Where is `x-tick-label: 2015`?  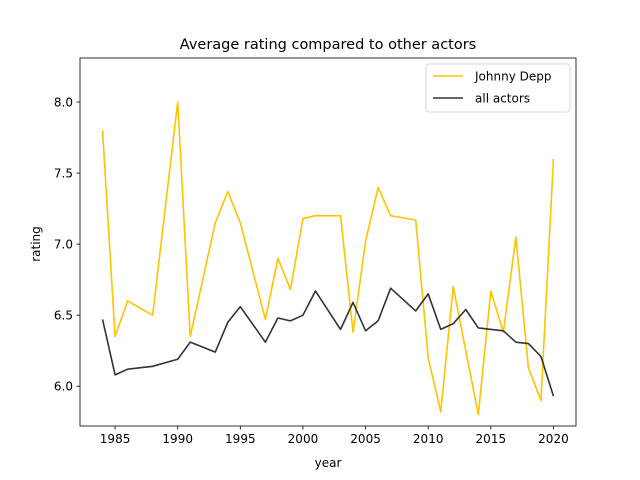
x-tick-label: 2015 is located at coordinates (491, 439).